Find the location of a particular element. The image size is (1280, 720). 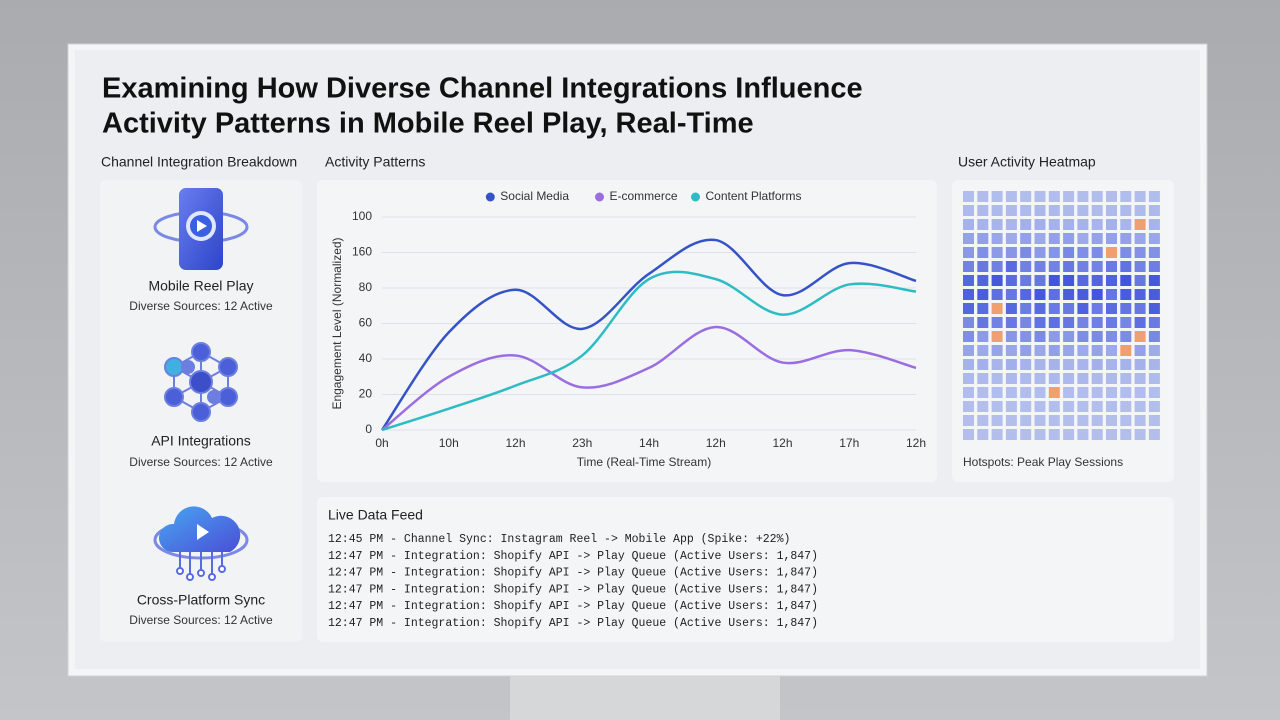

section-title: User Activity Heatmap is located at coordinates (1027, 162).